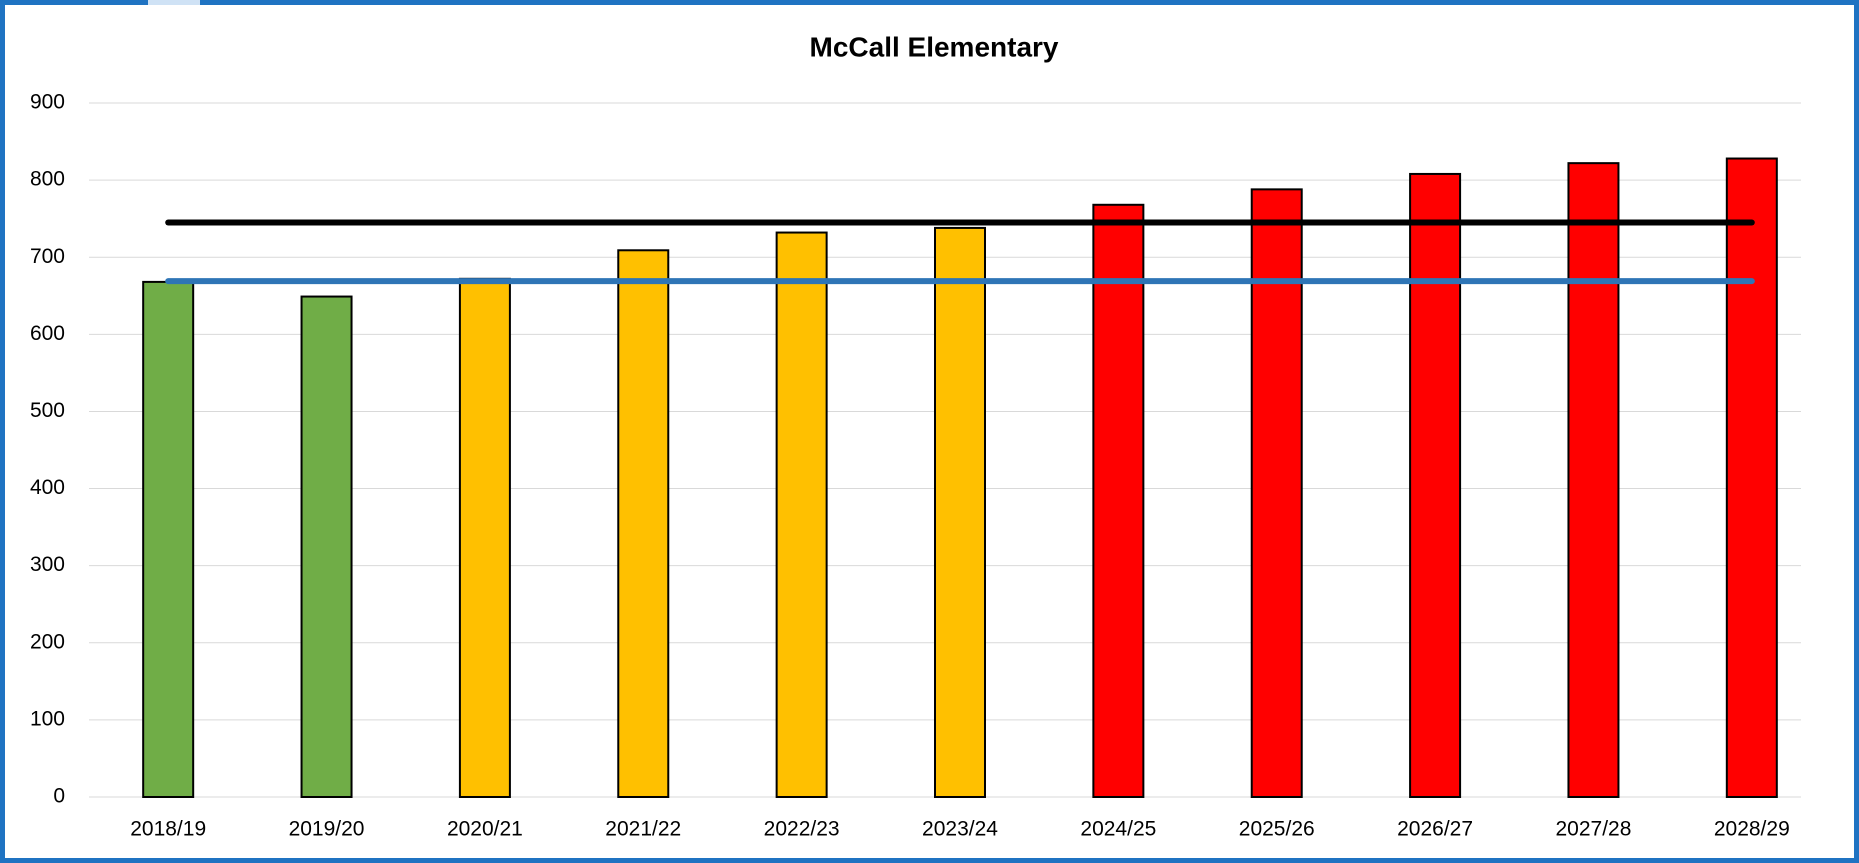  Describe the element at coordinates (174, 2) in the screenshot. I see `tab-marker` at that location.